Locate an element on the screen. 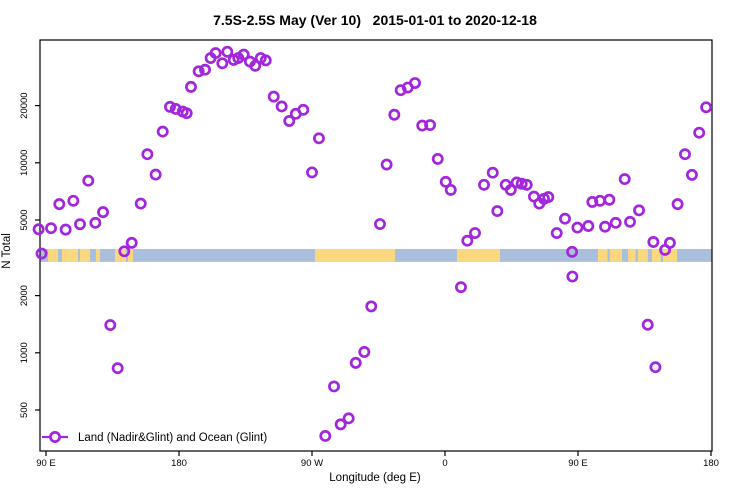 This screenshot has width=750, height=500. legend-label: Land (Nadir&Glint) and Ocean (Glint) is located at coordinates (172, 438).